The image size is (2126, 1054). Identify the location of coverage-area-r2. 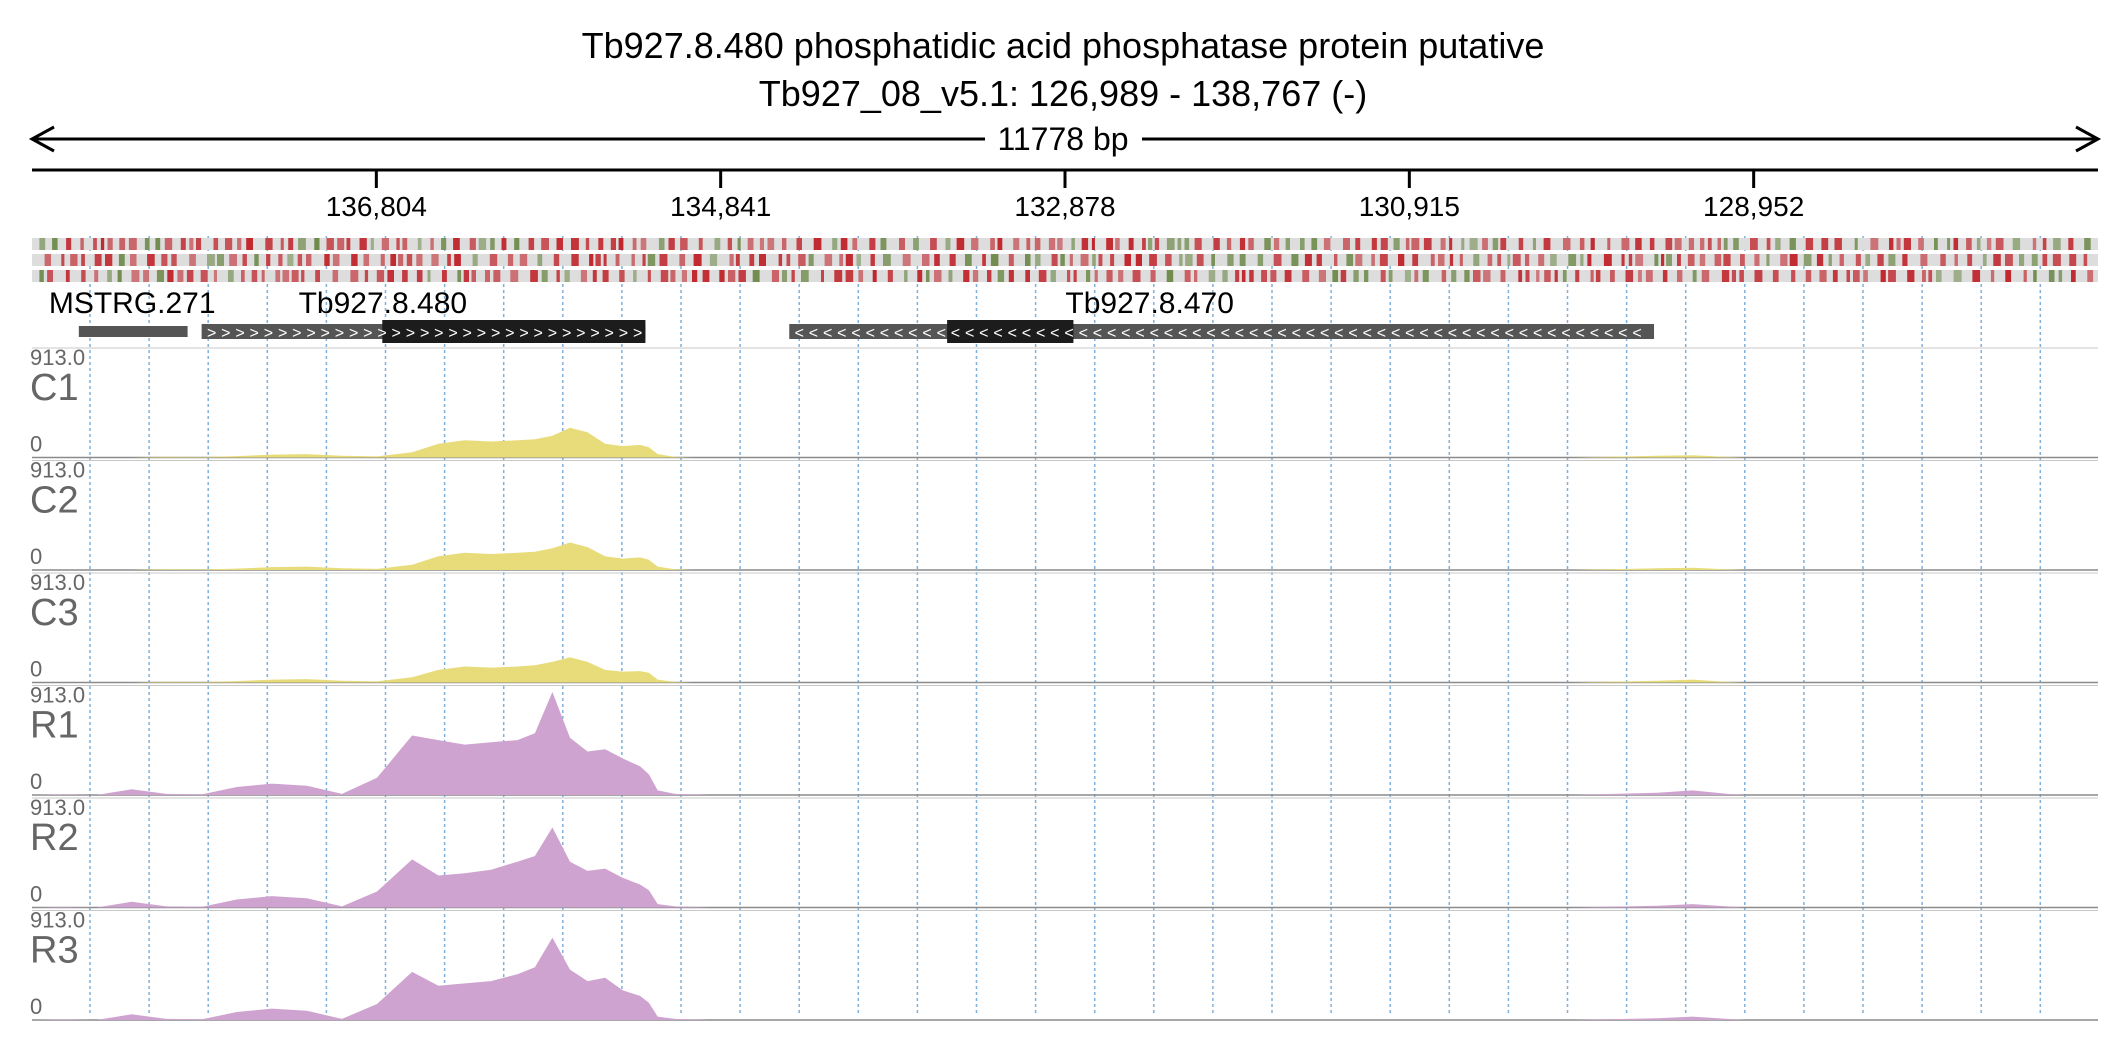
(1065, 867).